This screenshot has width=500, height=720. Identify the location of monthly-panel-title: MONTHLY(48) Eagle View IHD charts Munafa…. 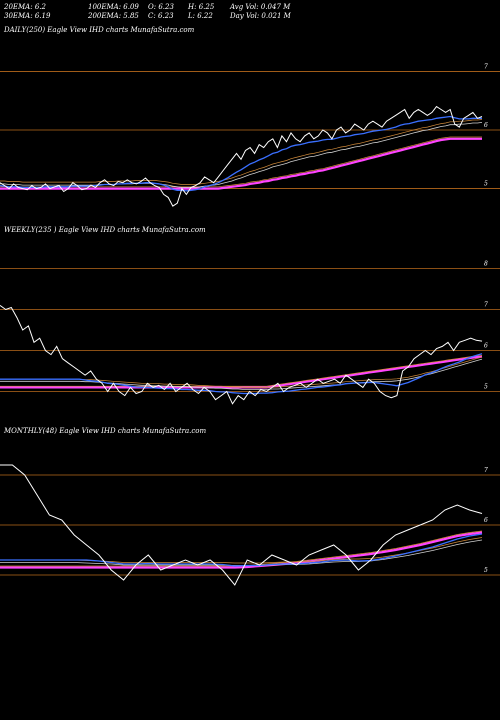
(105, 431).